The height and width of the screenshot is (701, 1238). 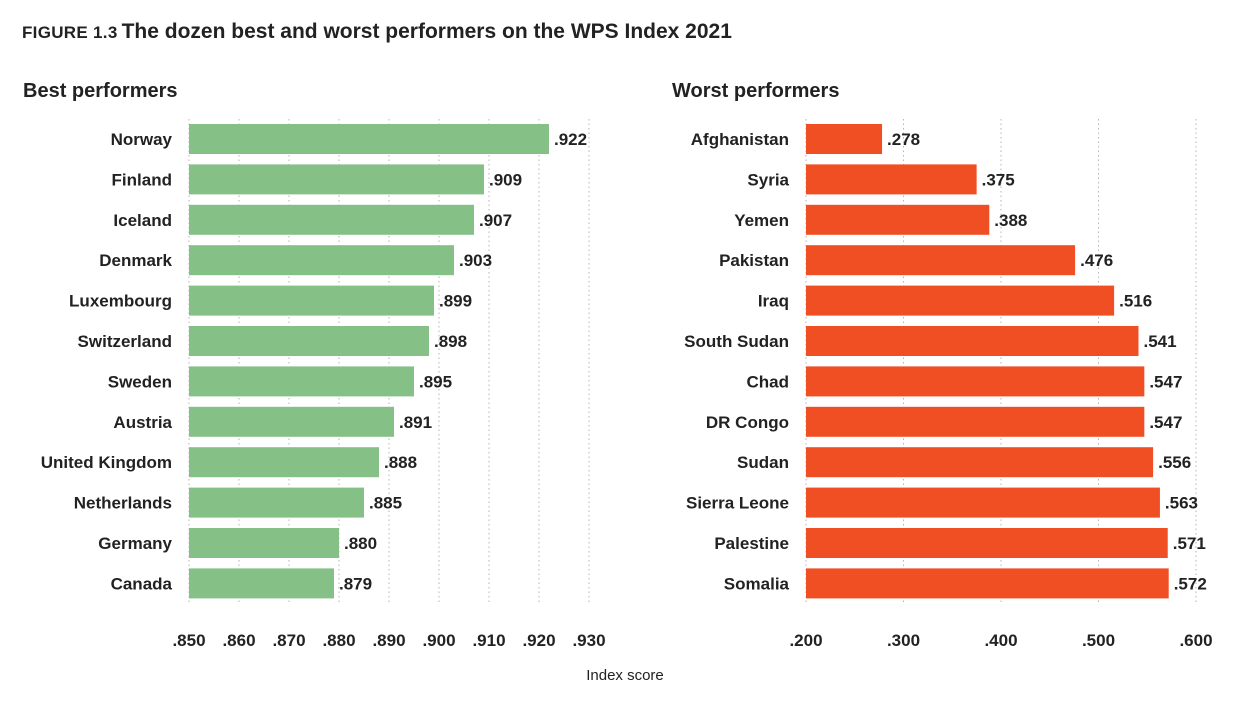 What do you see at coordinates (903, 640) in the screenshot?
I see `worst-tick-label: .300` at bounding box center [903, 640].